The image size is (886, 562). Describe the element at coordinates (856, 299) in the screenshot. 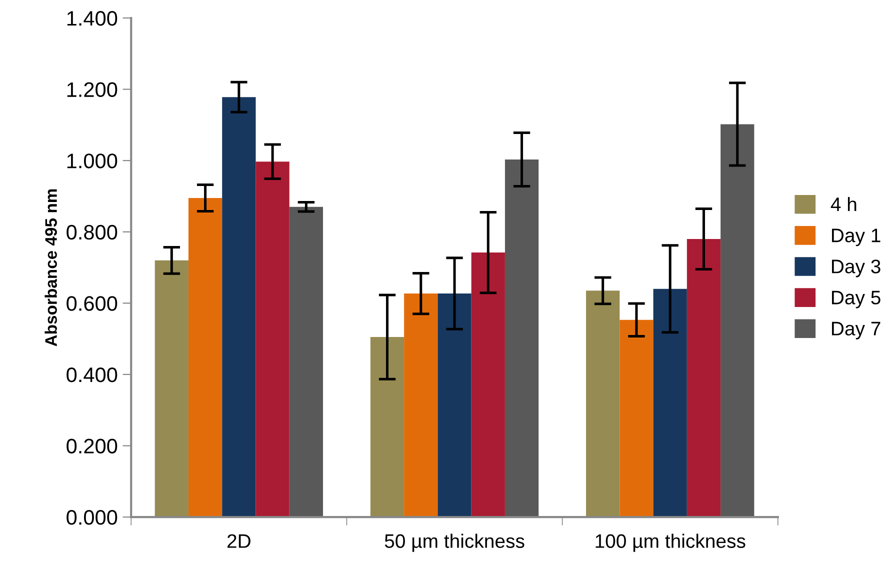

I see `legend-label: Day 5` at that location.